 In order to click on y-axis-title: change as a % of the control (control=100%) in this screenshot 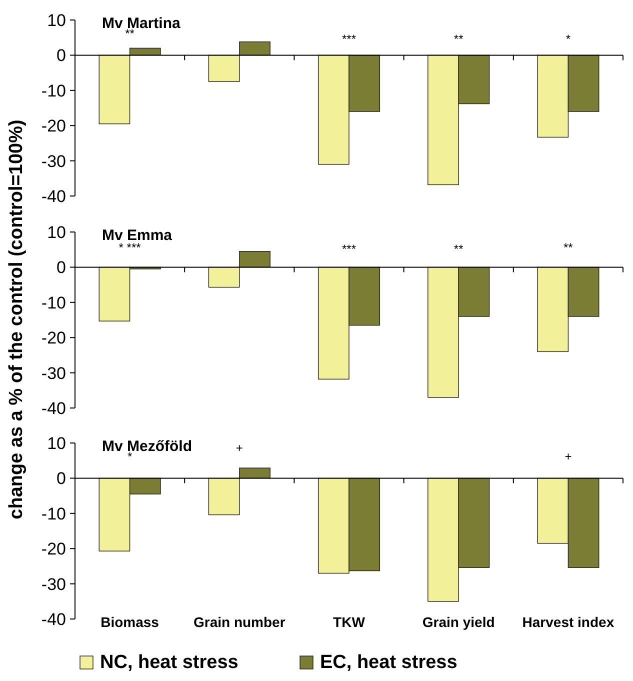, I will do `click(16, 320)`.